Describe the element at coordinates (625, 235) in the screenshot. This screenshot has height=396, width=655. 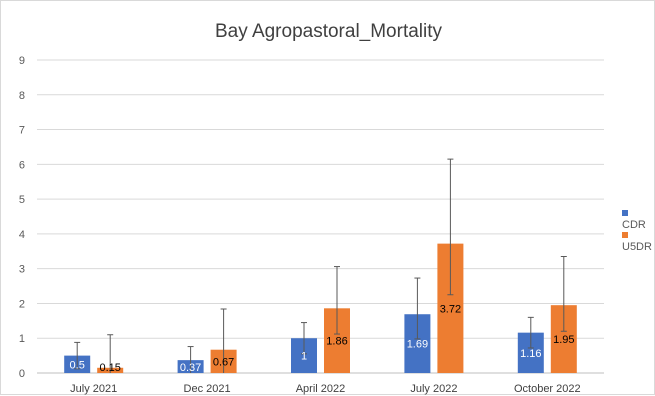
I see `legend-swatch-u5dr` at that location.